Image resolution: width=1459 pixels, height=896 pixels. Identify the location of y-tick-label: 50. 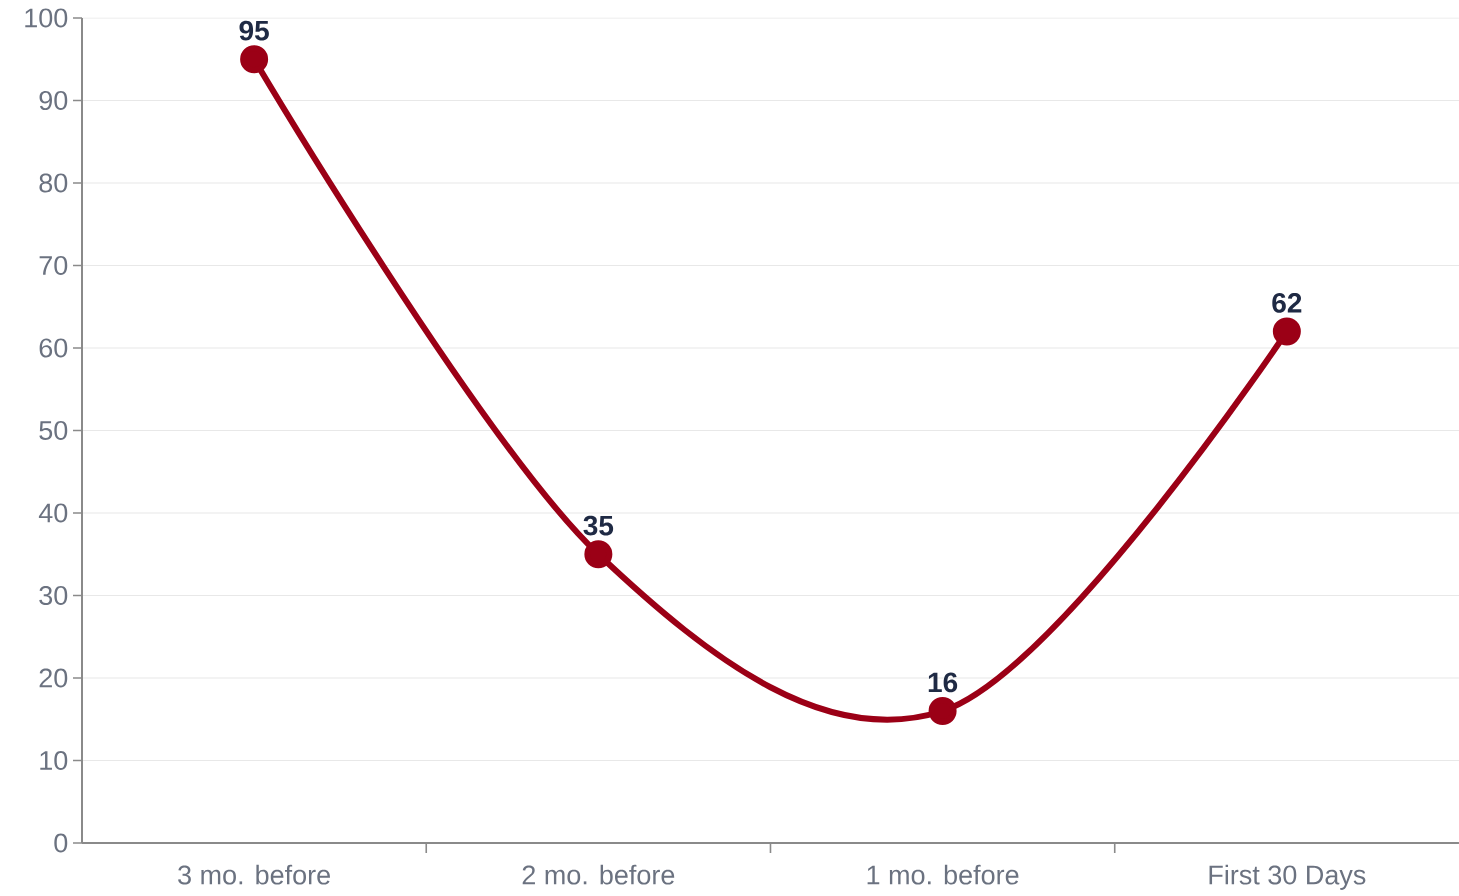
(53, 430).